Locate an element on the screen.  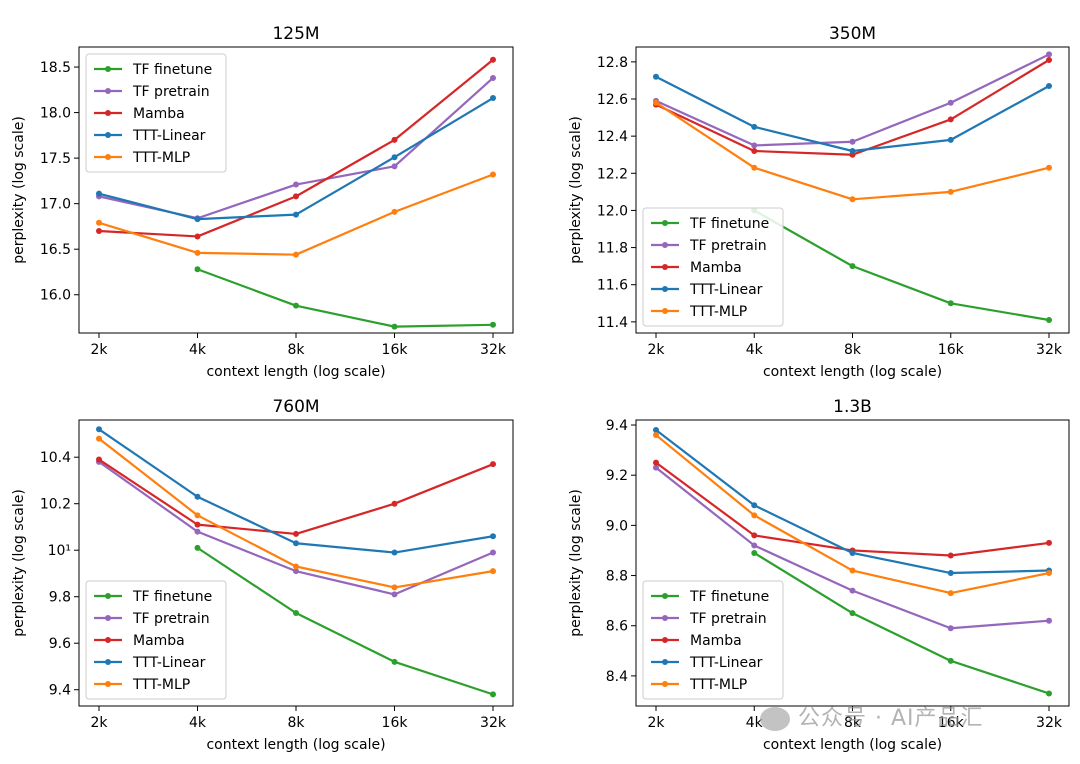
y-tick-label: 9.4 is located at coordinates (60, 691).